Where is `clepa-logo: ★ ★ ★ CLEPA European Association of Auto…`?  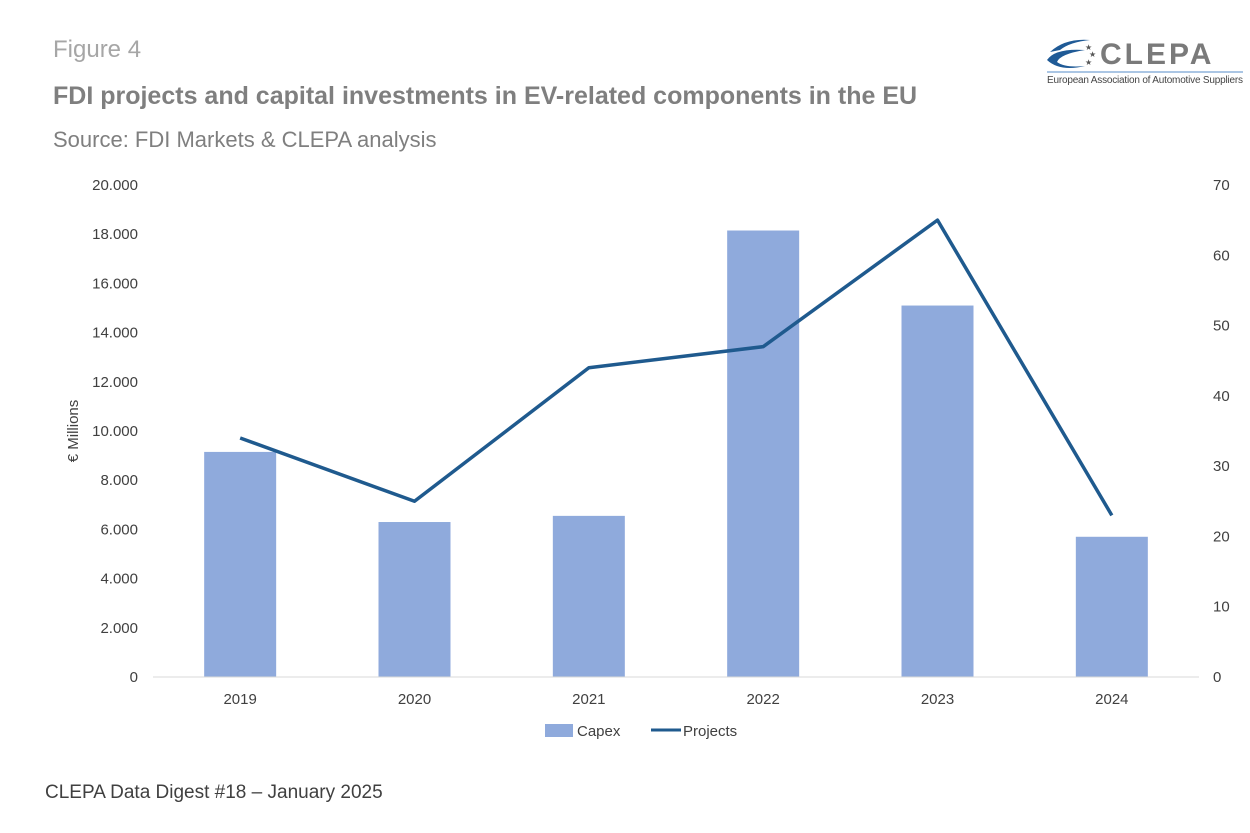
clepa-logo: ★ ★ ★ CLEPA European Association of Auto… is located at coordinates (1145, 62).